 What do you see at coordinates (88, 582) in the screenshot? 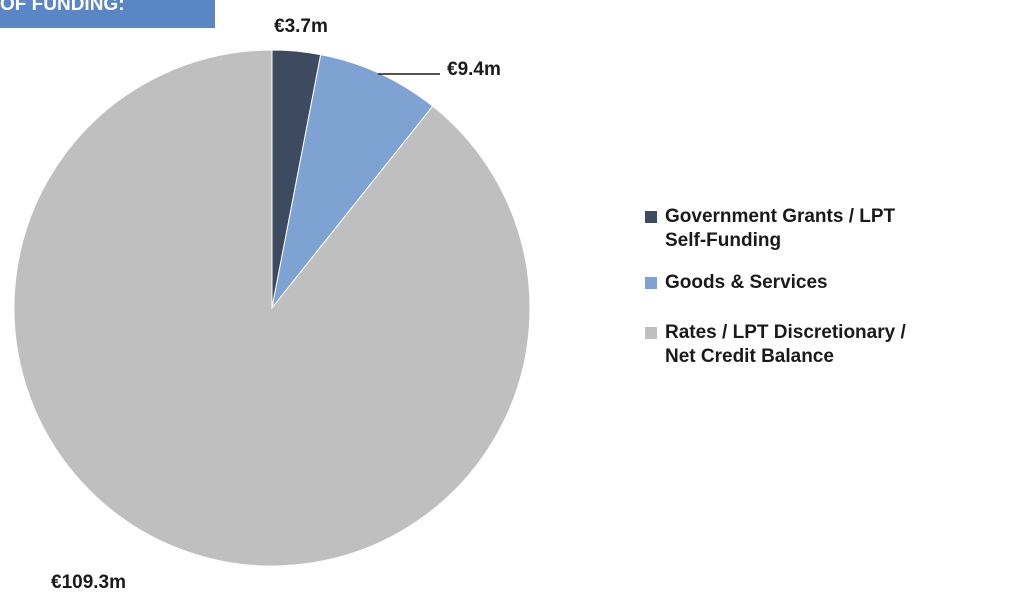
I see `data-label-rates-lpt: €109.3m` at bounding box center [88, 582].